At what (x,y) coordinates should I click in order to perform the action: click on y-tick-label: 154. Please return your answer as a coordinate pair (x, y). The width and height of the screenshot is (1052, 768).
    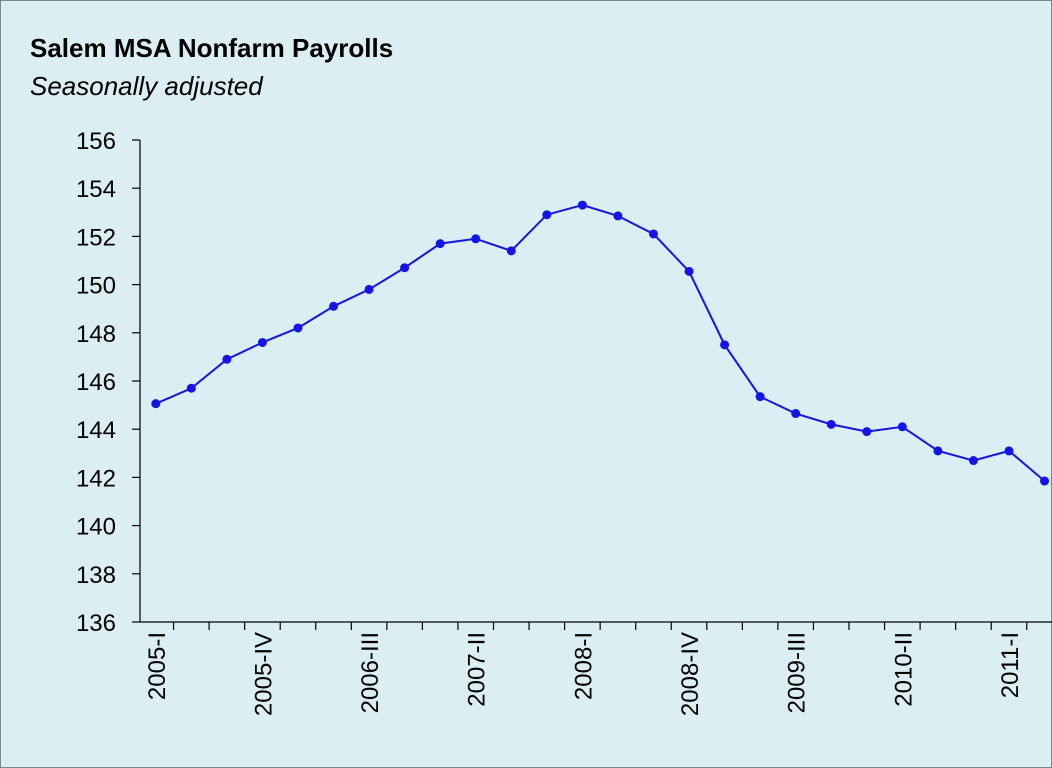
    Looking at the image, I should click on (96, 189).